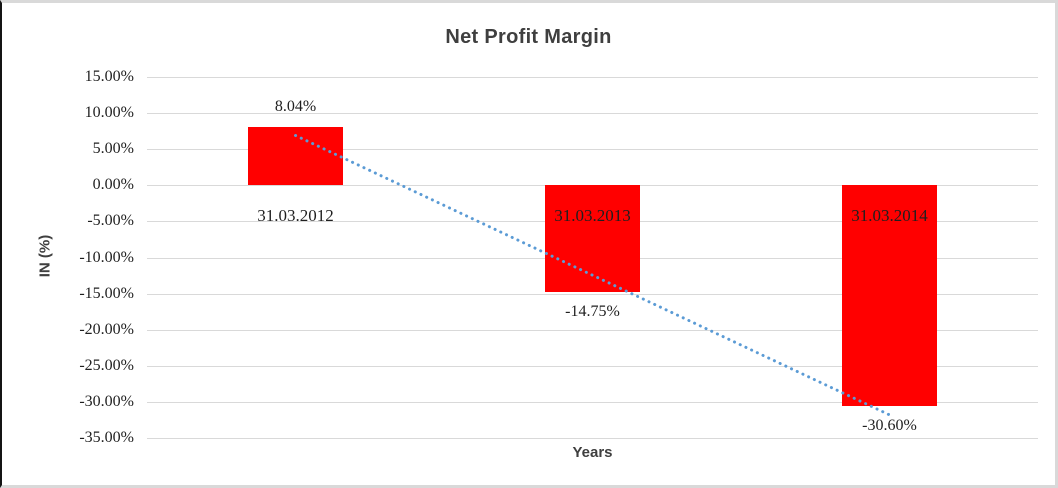  What do you see at coordinates (109, 113) in the screenshot?
I see `y-axis-tick-label: 10.00%` at bounding box center [109, 113].